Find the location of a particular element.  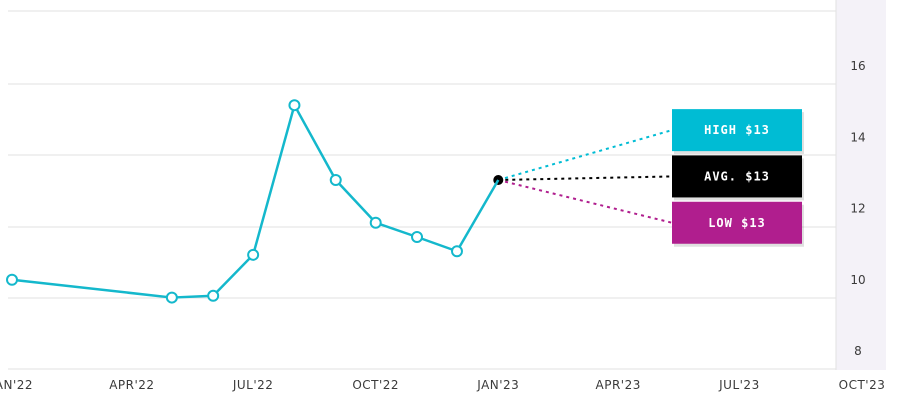

forecast-label-text-high: HIGH $13 is located at coordinates (737, 130).